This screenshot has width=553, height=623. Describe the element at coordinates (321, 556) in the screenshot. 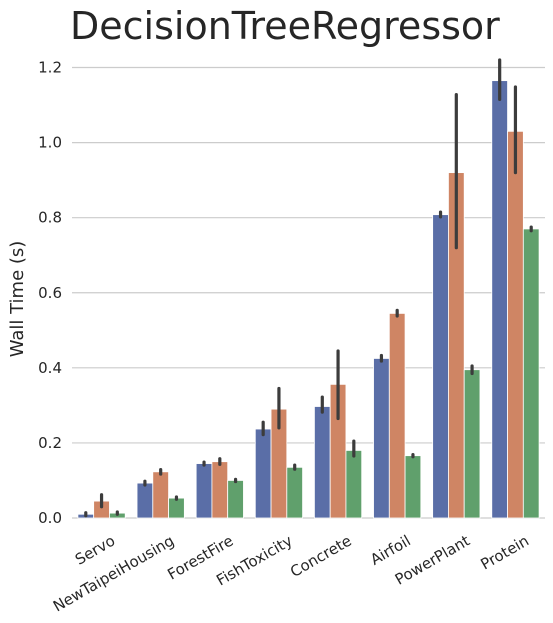

I see `x-tick-label: Concrete` at that location.